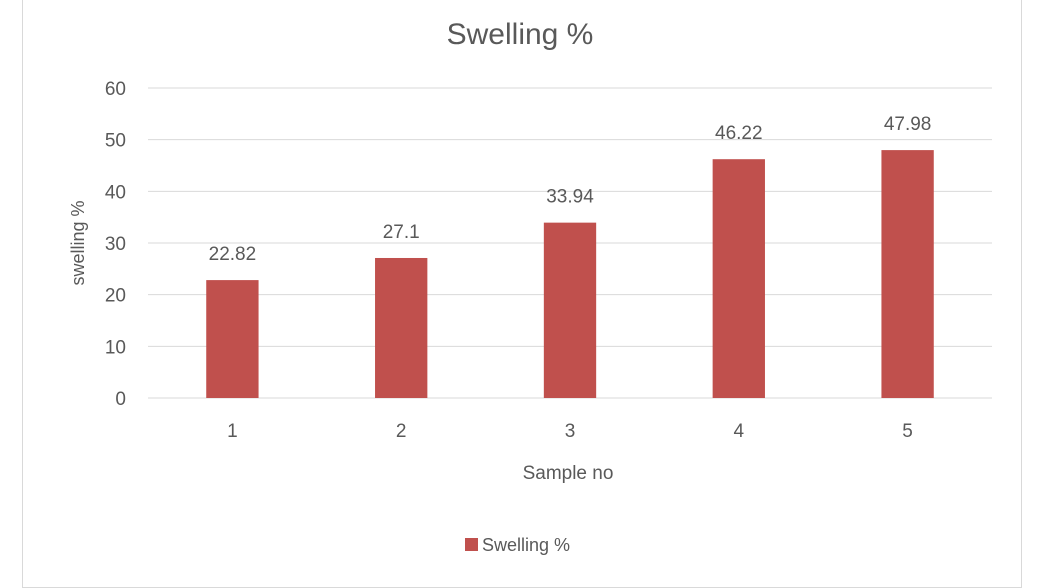 This screenshot has height=588, width=1038. I want to click on x-tick-label: 3, so click(570, 431).